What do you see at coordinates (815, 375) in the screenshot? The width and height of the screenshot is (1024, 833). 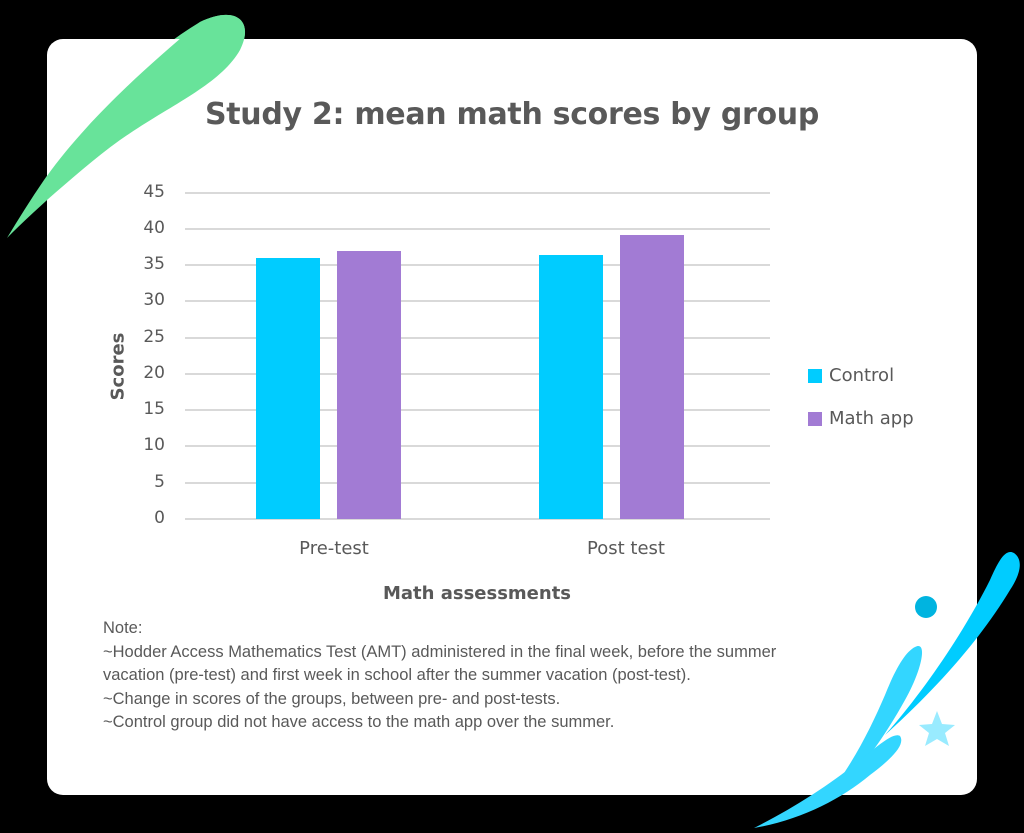 I see `legend-swatch-control` at bounding box center [815, 375].